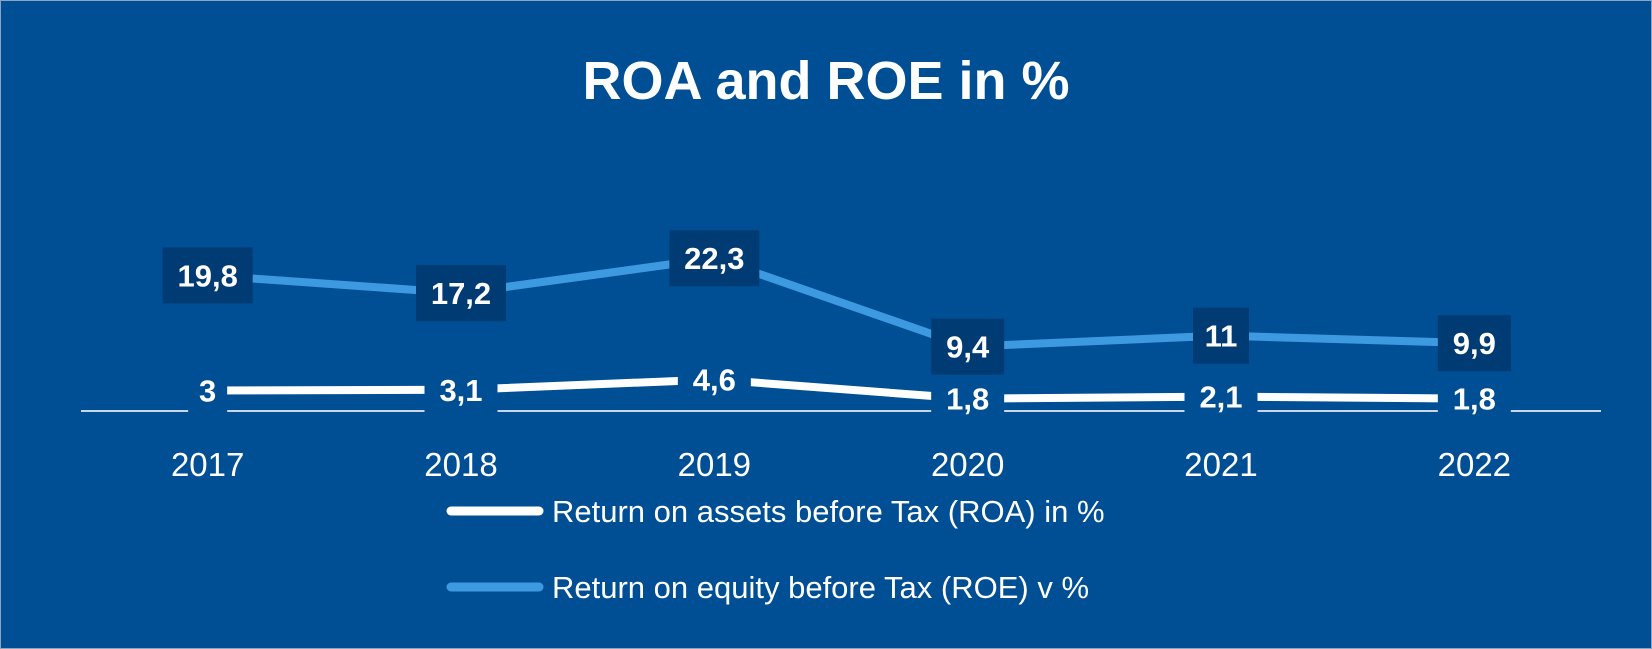 This screenshot has width=1652, height=649. I want to click on roe-series-line, so click(841, 302).